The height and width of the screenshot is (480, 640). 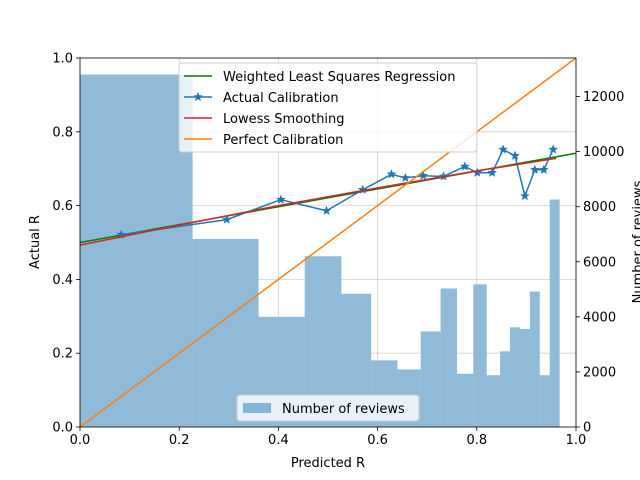 I want to click on y-axis-label: Actual R, so click(x=35, y=242).